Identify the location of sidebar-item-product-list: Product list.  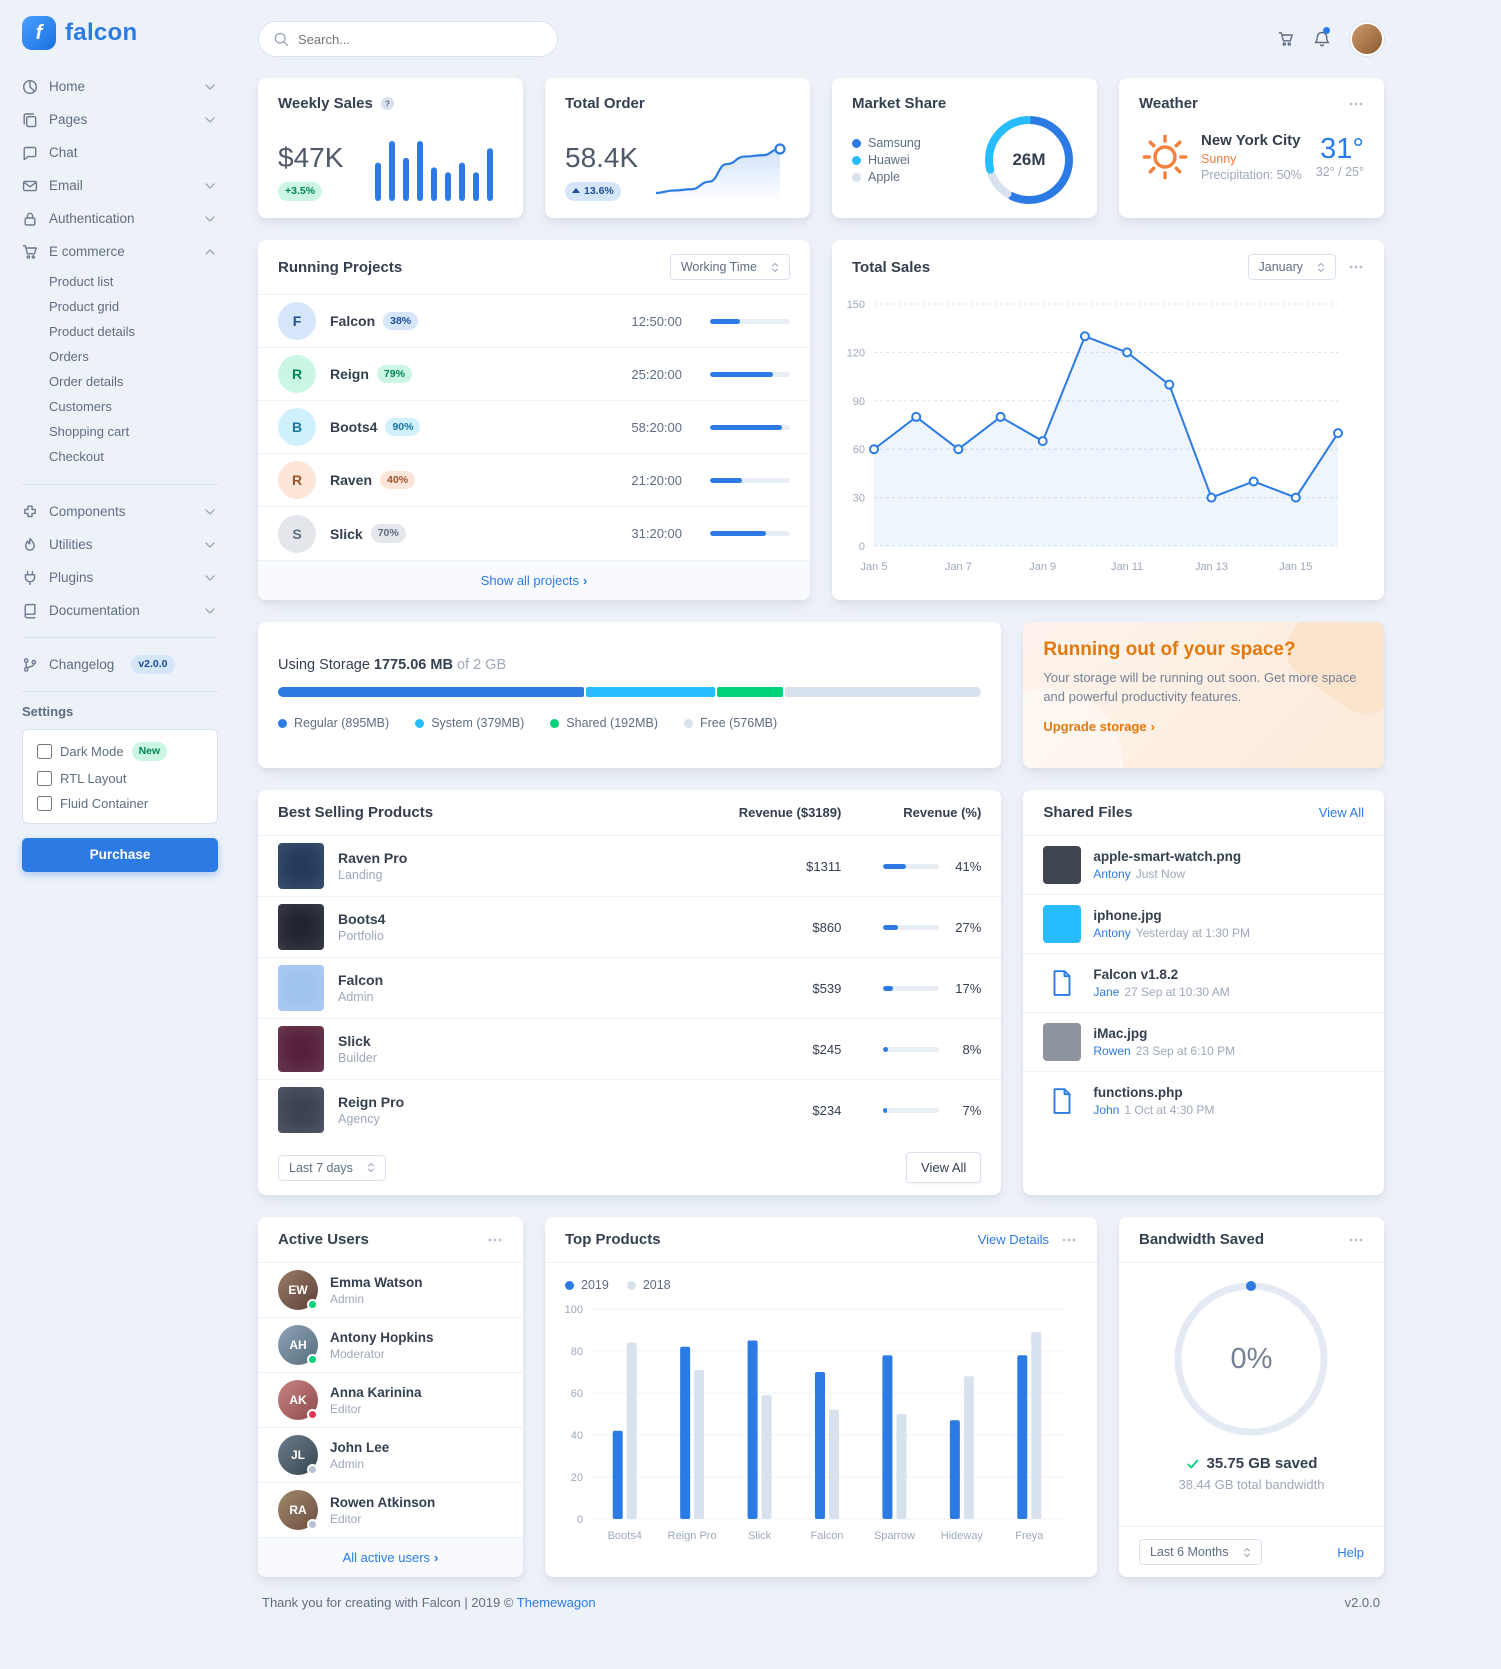
(81, 281).